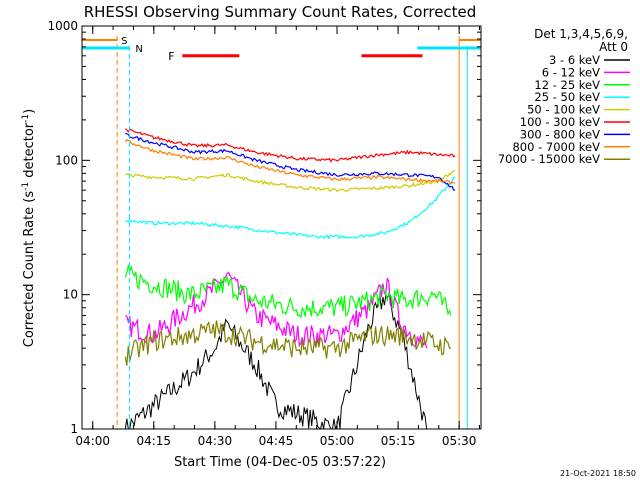 The image size is (640, 480). Describe the element at coordinates (556, 147) in the screenshot. I see `legend-entry-label: 800 - 7000 keV` at that location.